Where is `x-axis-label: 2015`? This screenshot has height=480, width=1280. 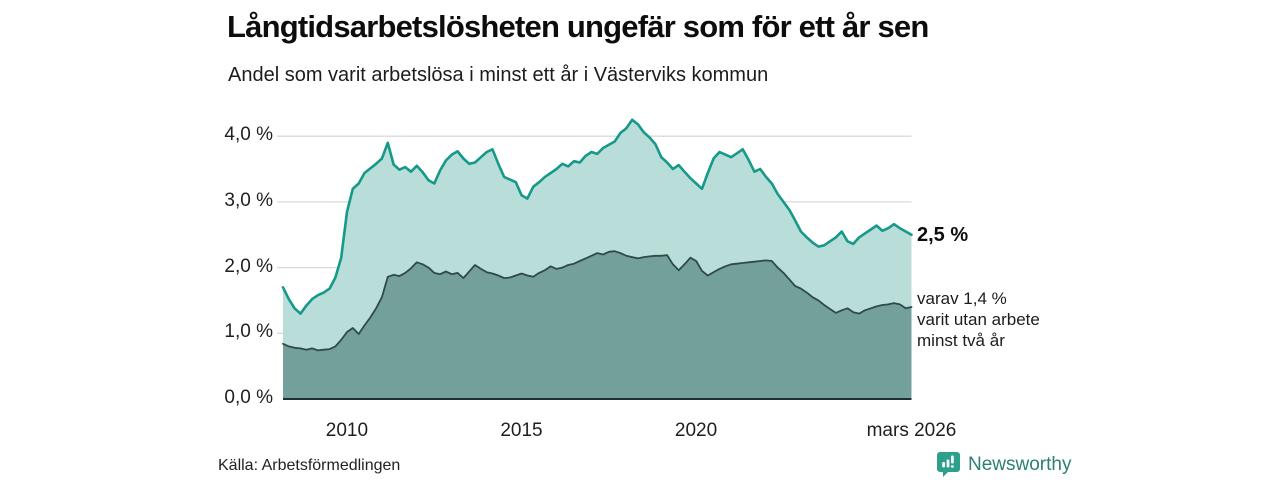
x-axis-label: 2015 is located at coordinates (521, 430).